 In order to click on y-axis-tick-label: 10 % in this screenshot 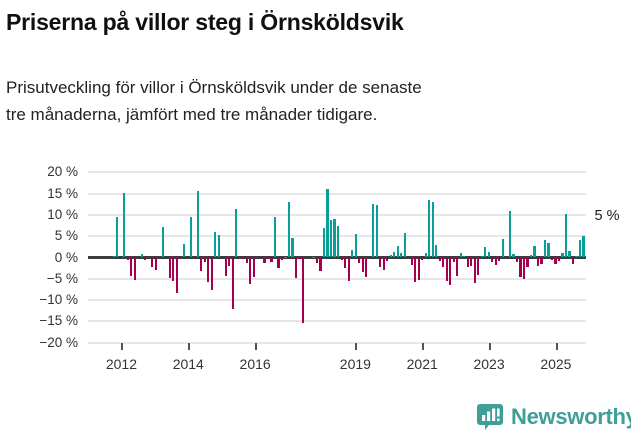, I will do `click(62, 214)`.